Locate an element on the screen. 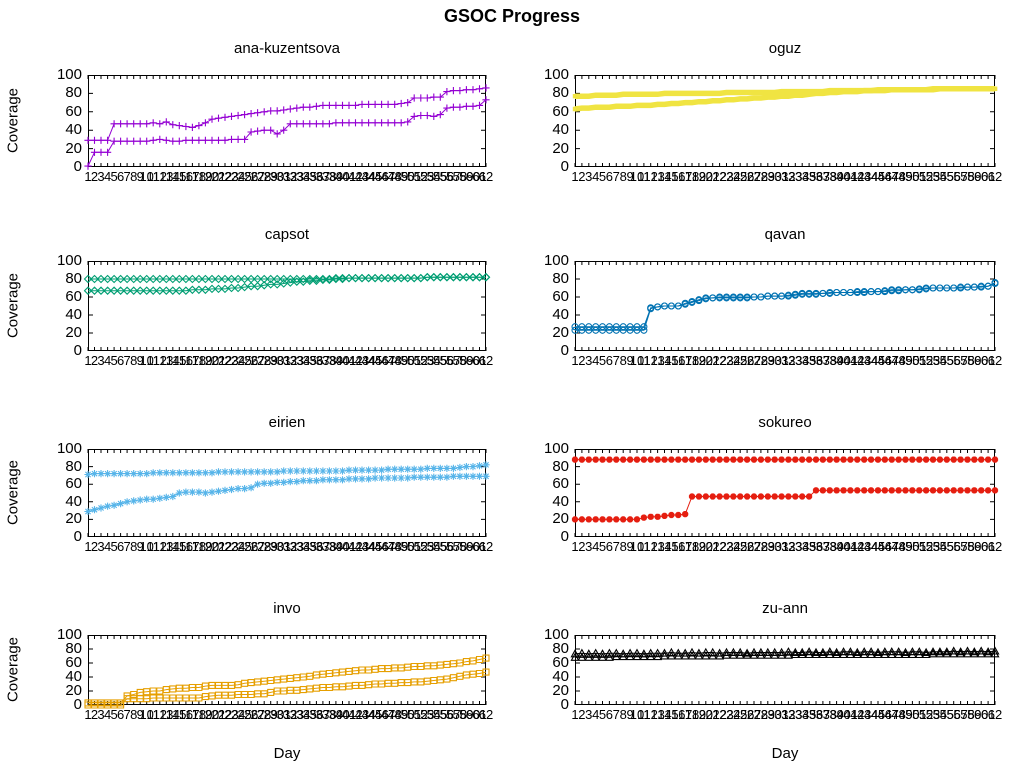 This screenshot has width=1024, height=768. x-tick-label: 42 is located at coordinates (857, 360).